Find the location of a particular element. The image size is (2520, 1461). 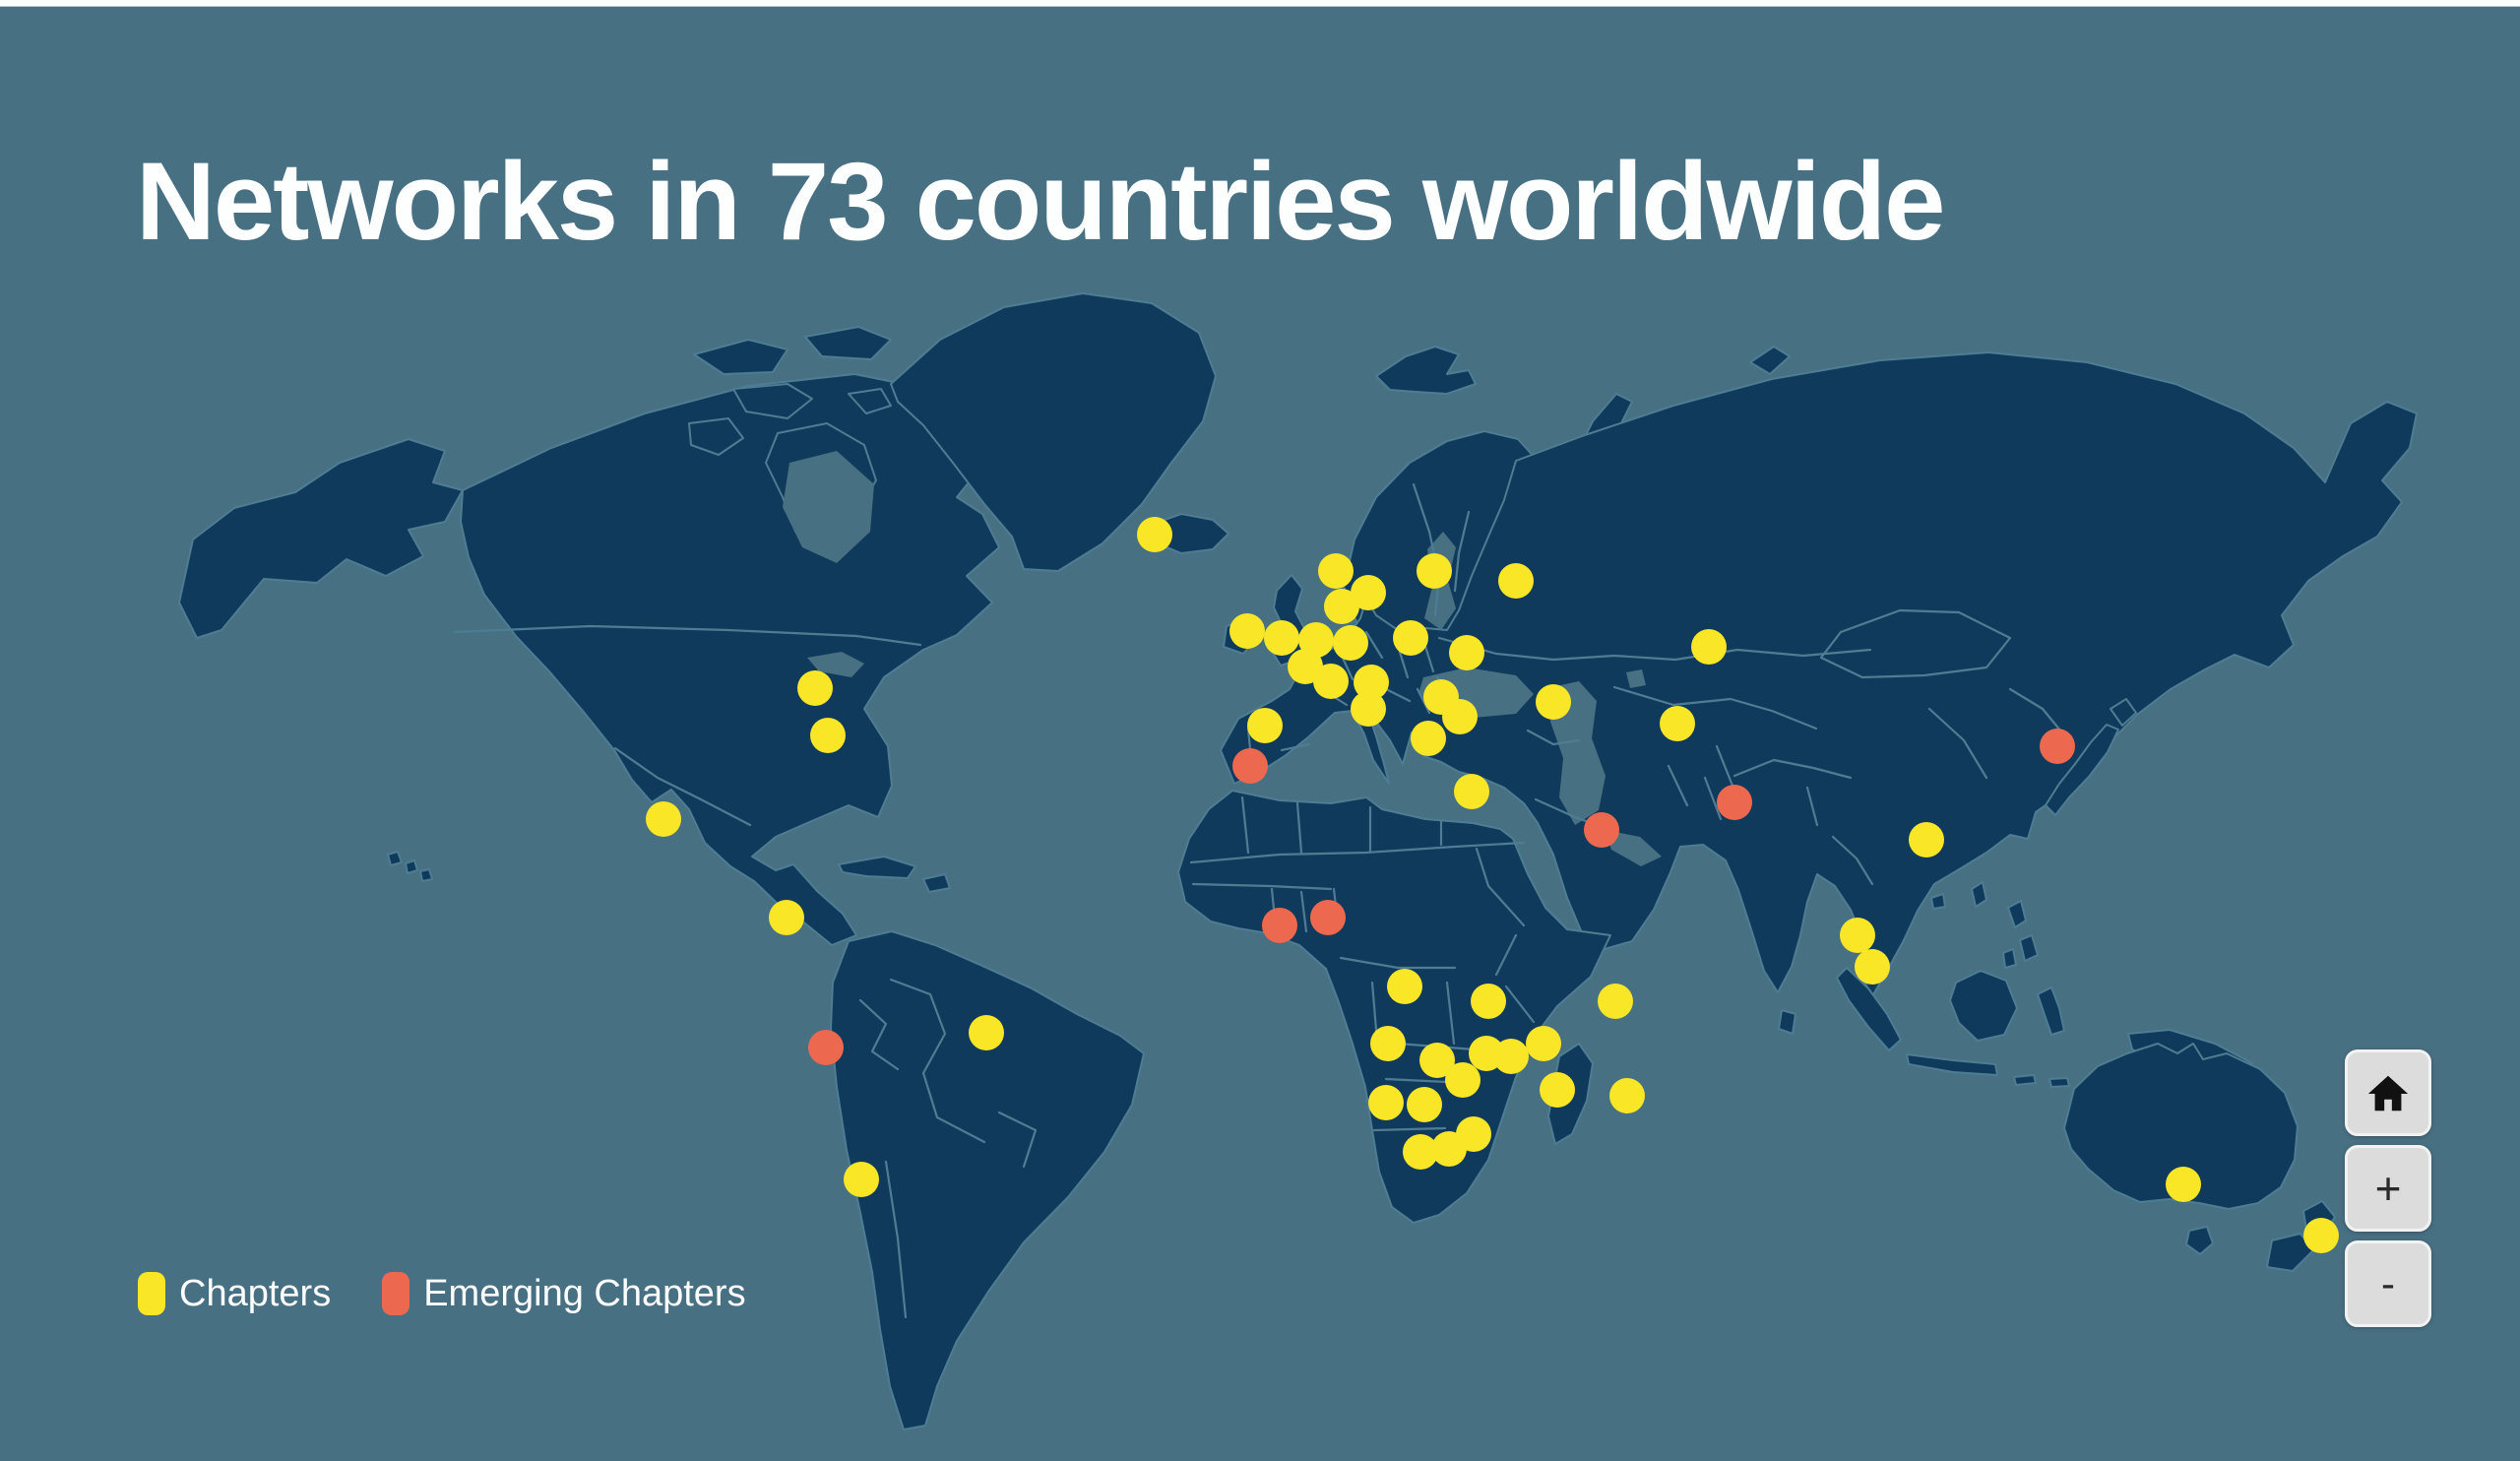

legend-item-emerging-chapters: Emerging Chapters is located at coordinates (564, 1293).